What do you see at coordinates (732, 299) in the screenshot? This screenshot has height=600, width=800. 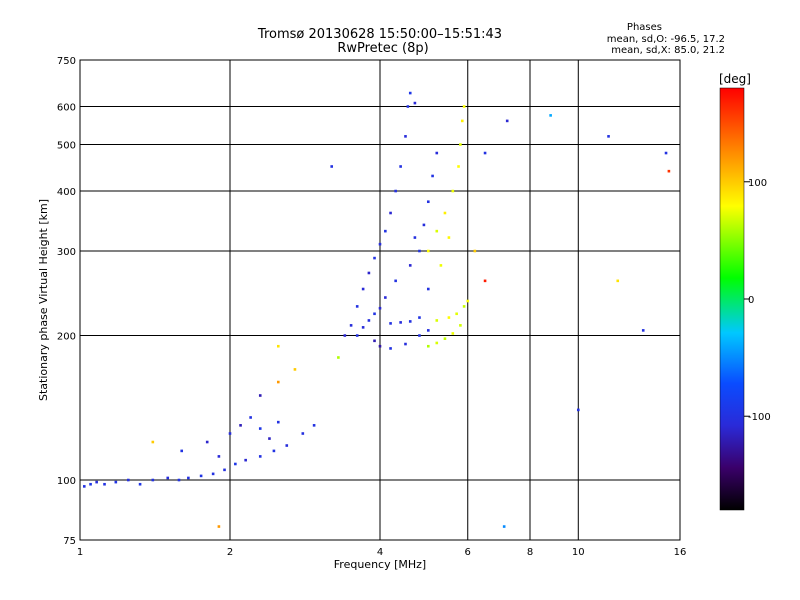 I see `colorbar` at bounding box center [732, 299].